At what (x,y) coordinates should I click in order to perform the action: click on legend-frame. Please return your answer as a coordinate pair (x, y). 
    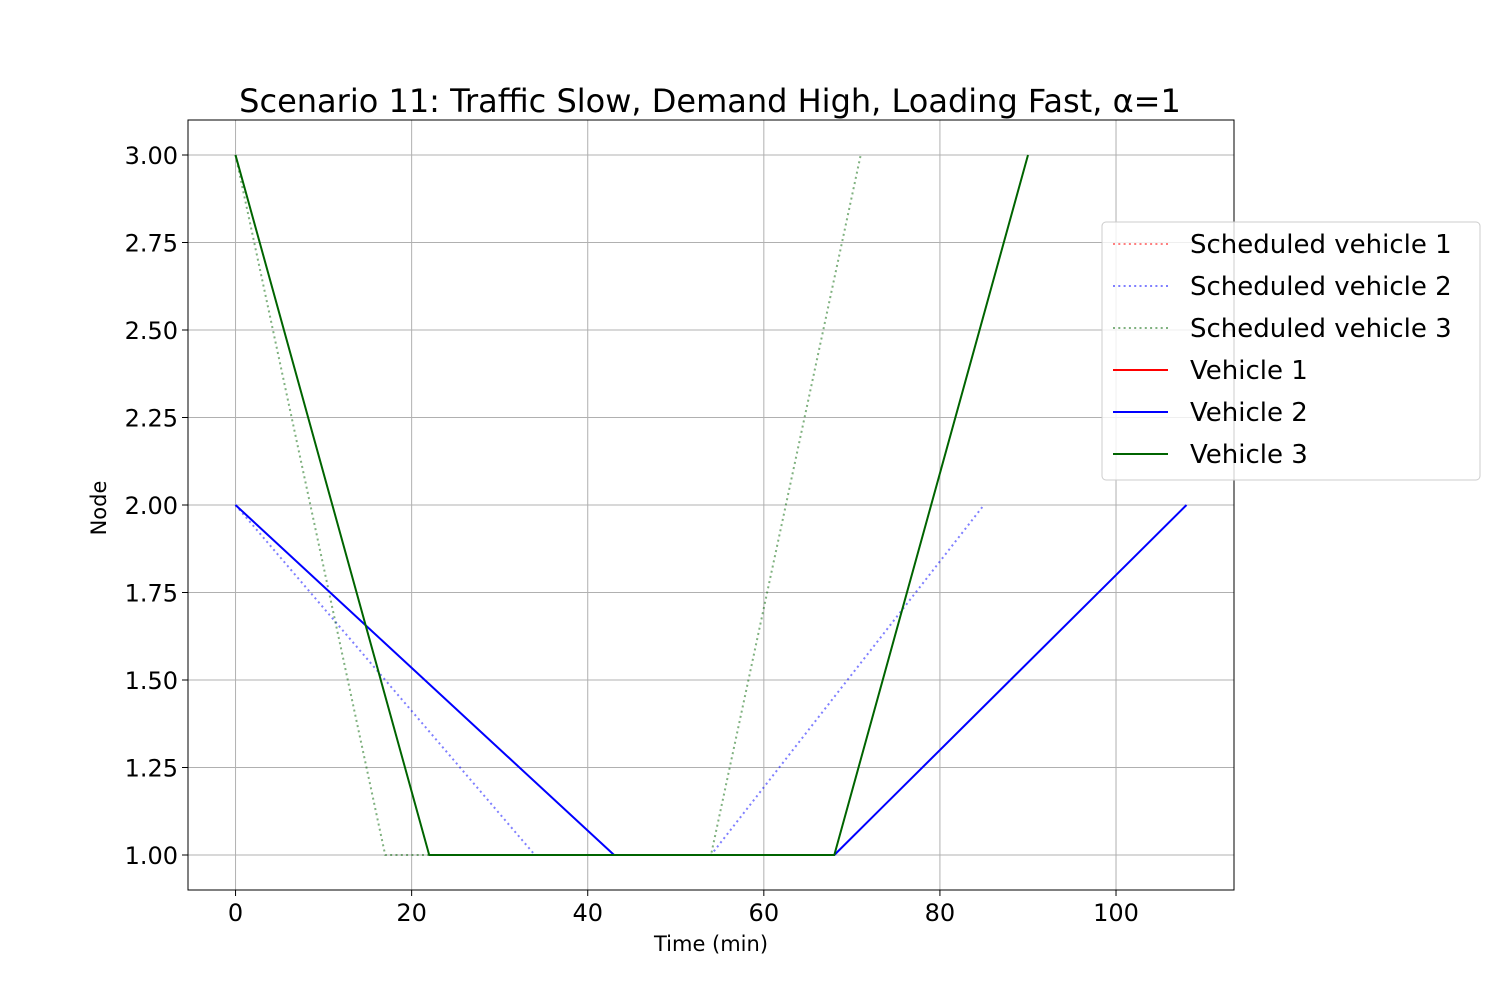
    Looking at the image, I should click on (1291, 351).